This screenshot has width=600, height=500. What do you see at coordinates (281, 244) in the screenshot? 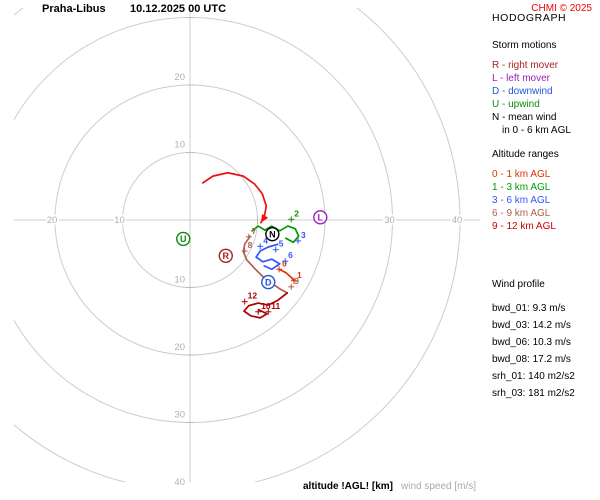
I see `altitude-label: 5` at bounding box center [281, 244].